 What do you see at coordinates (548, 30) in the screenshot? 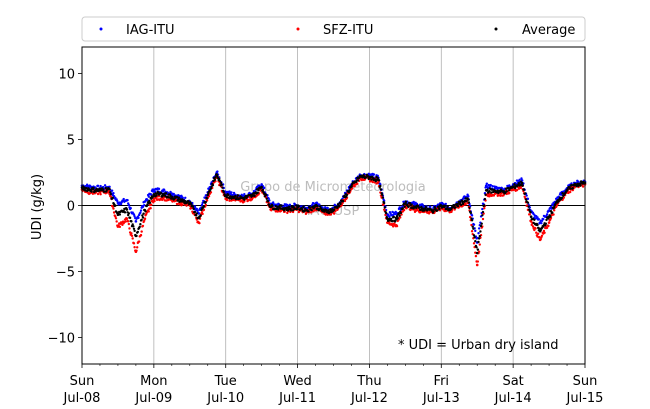
I see `legend-label-average: Average` at bounding box center [548, 30].